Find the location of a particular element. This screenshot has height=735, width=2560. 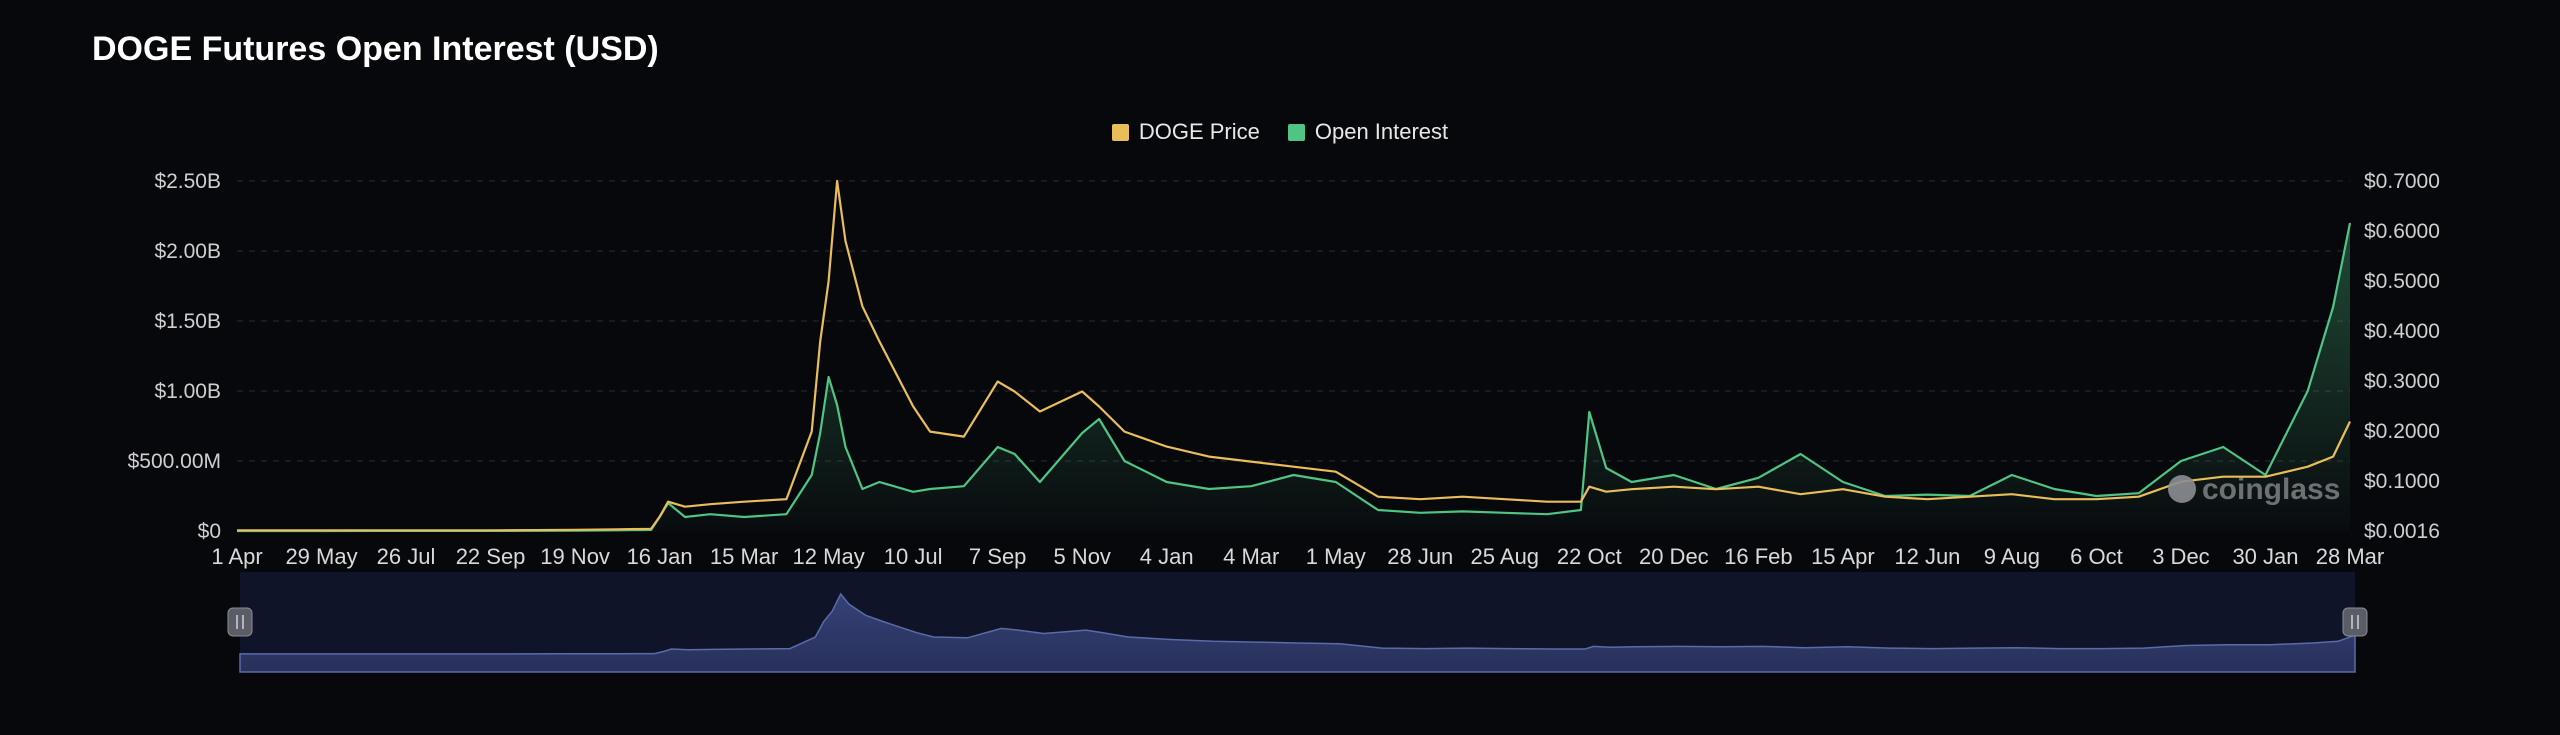

x-tick-label: 1 Apr is located at coordinates (236, 556).